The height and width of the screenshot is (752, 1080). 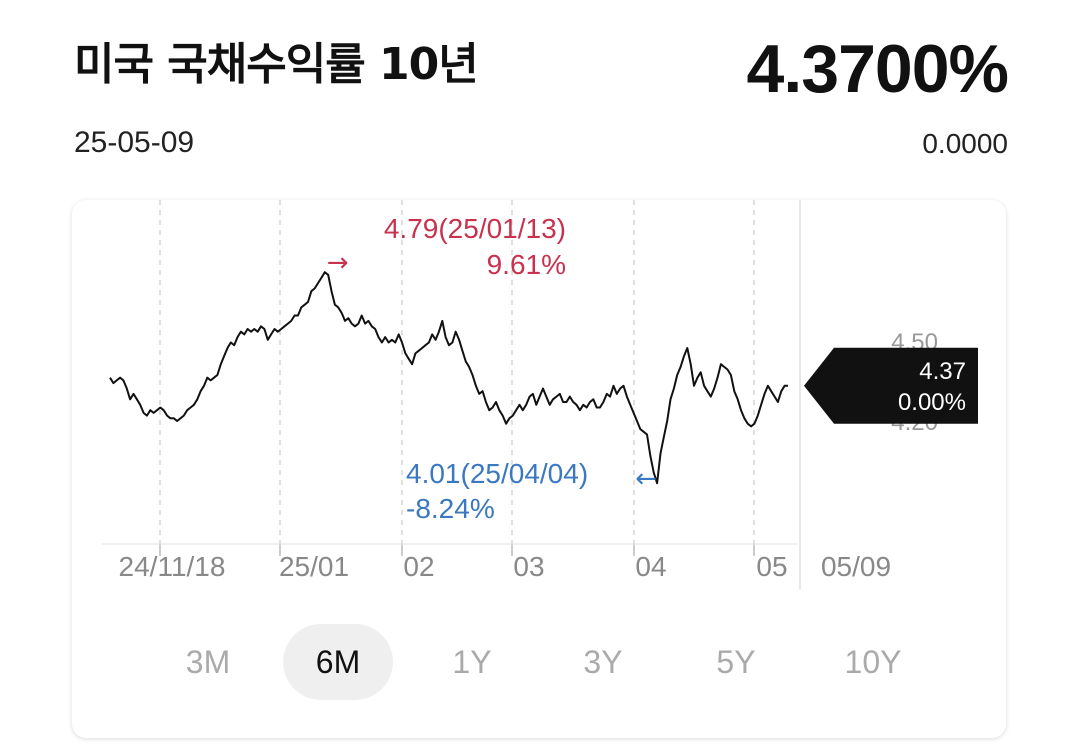 What do you see at coordinates (646, 479) in the screenshot?
I see `low-arrow: ←` at bounding box center [646, 479].